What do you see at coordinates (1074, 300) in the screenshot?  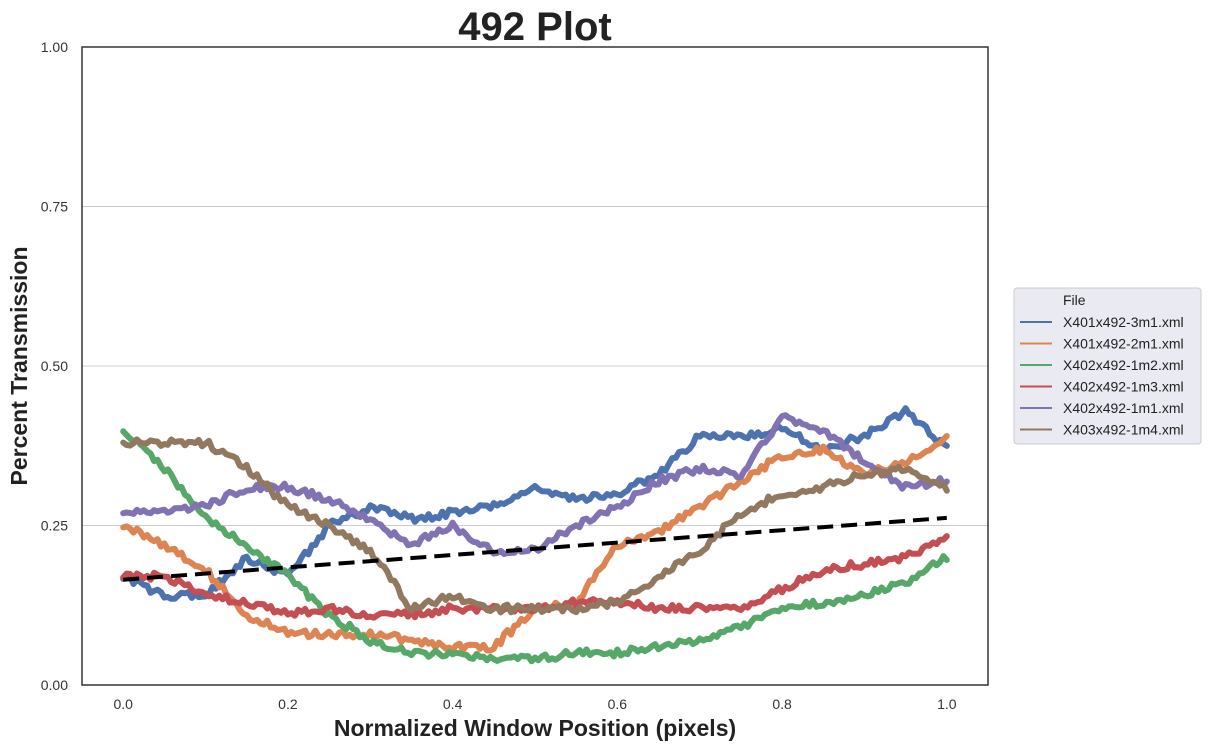 I see `legend-title: File` at bounding box center [1074, 300].